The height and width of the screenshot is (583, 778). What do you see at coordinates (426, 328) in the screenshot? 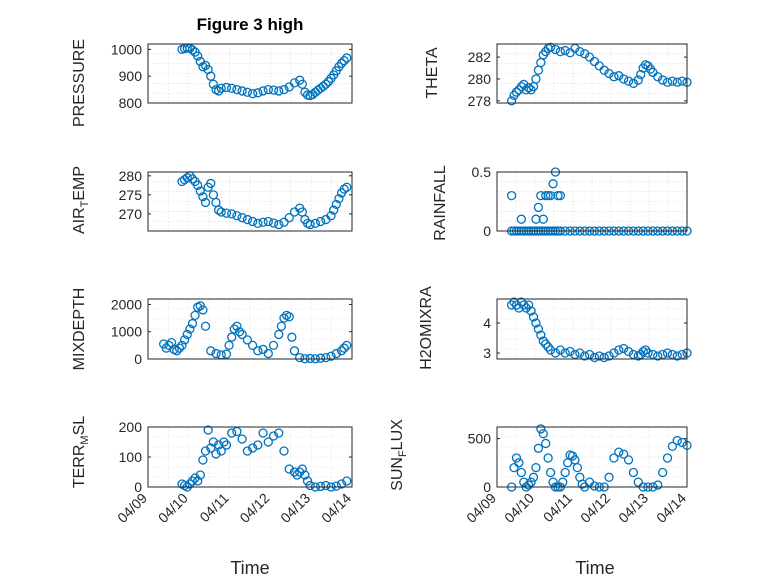
I see `ylabel-h2omixra: H2OMIXRA` at bounding box center [426, 328].